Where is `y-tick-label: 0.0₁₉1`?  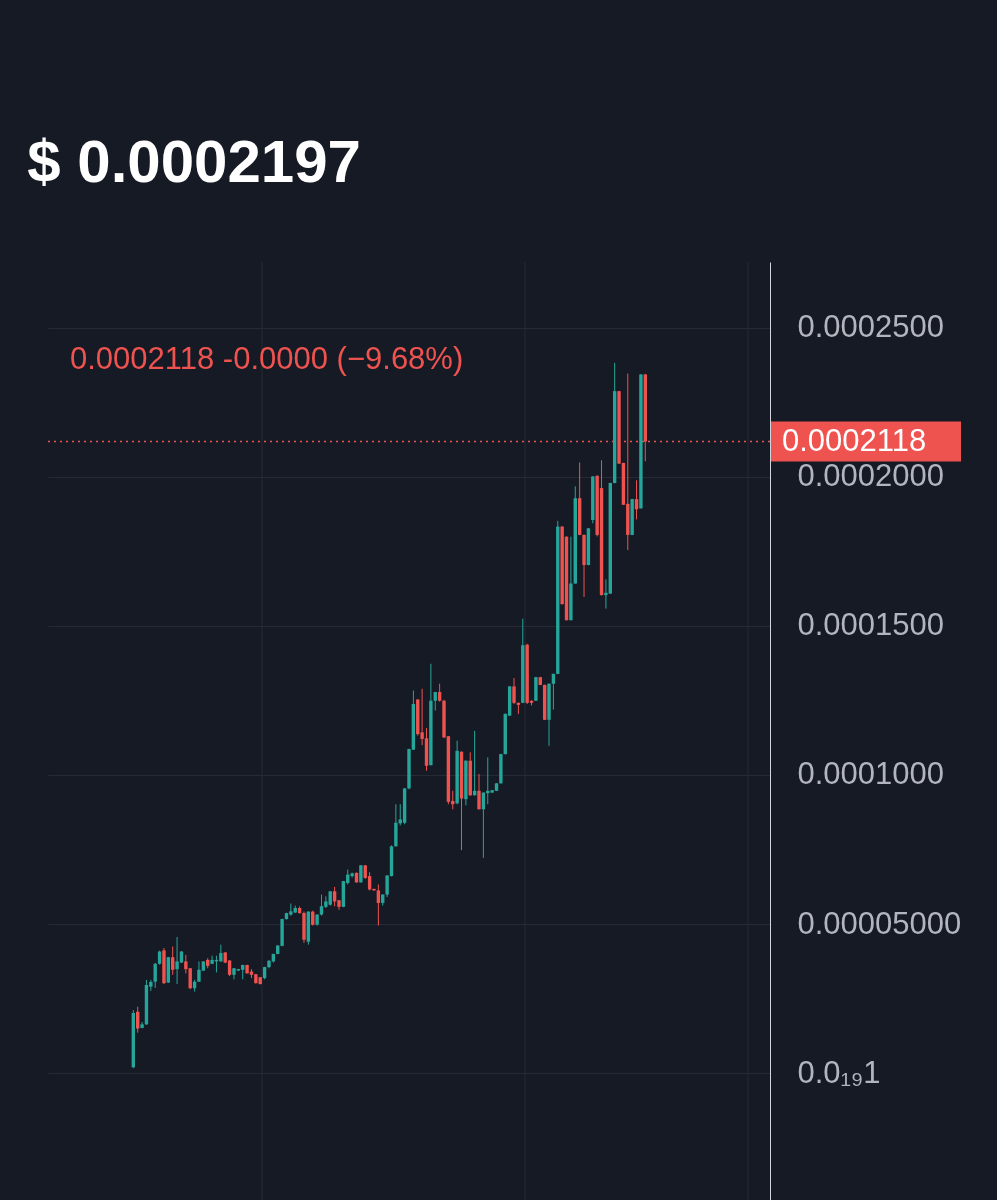 y-tick-label: 0.0₁₉1 is located at coordinates (839, 1072).